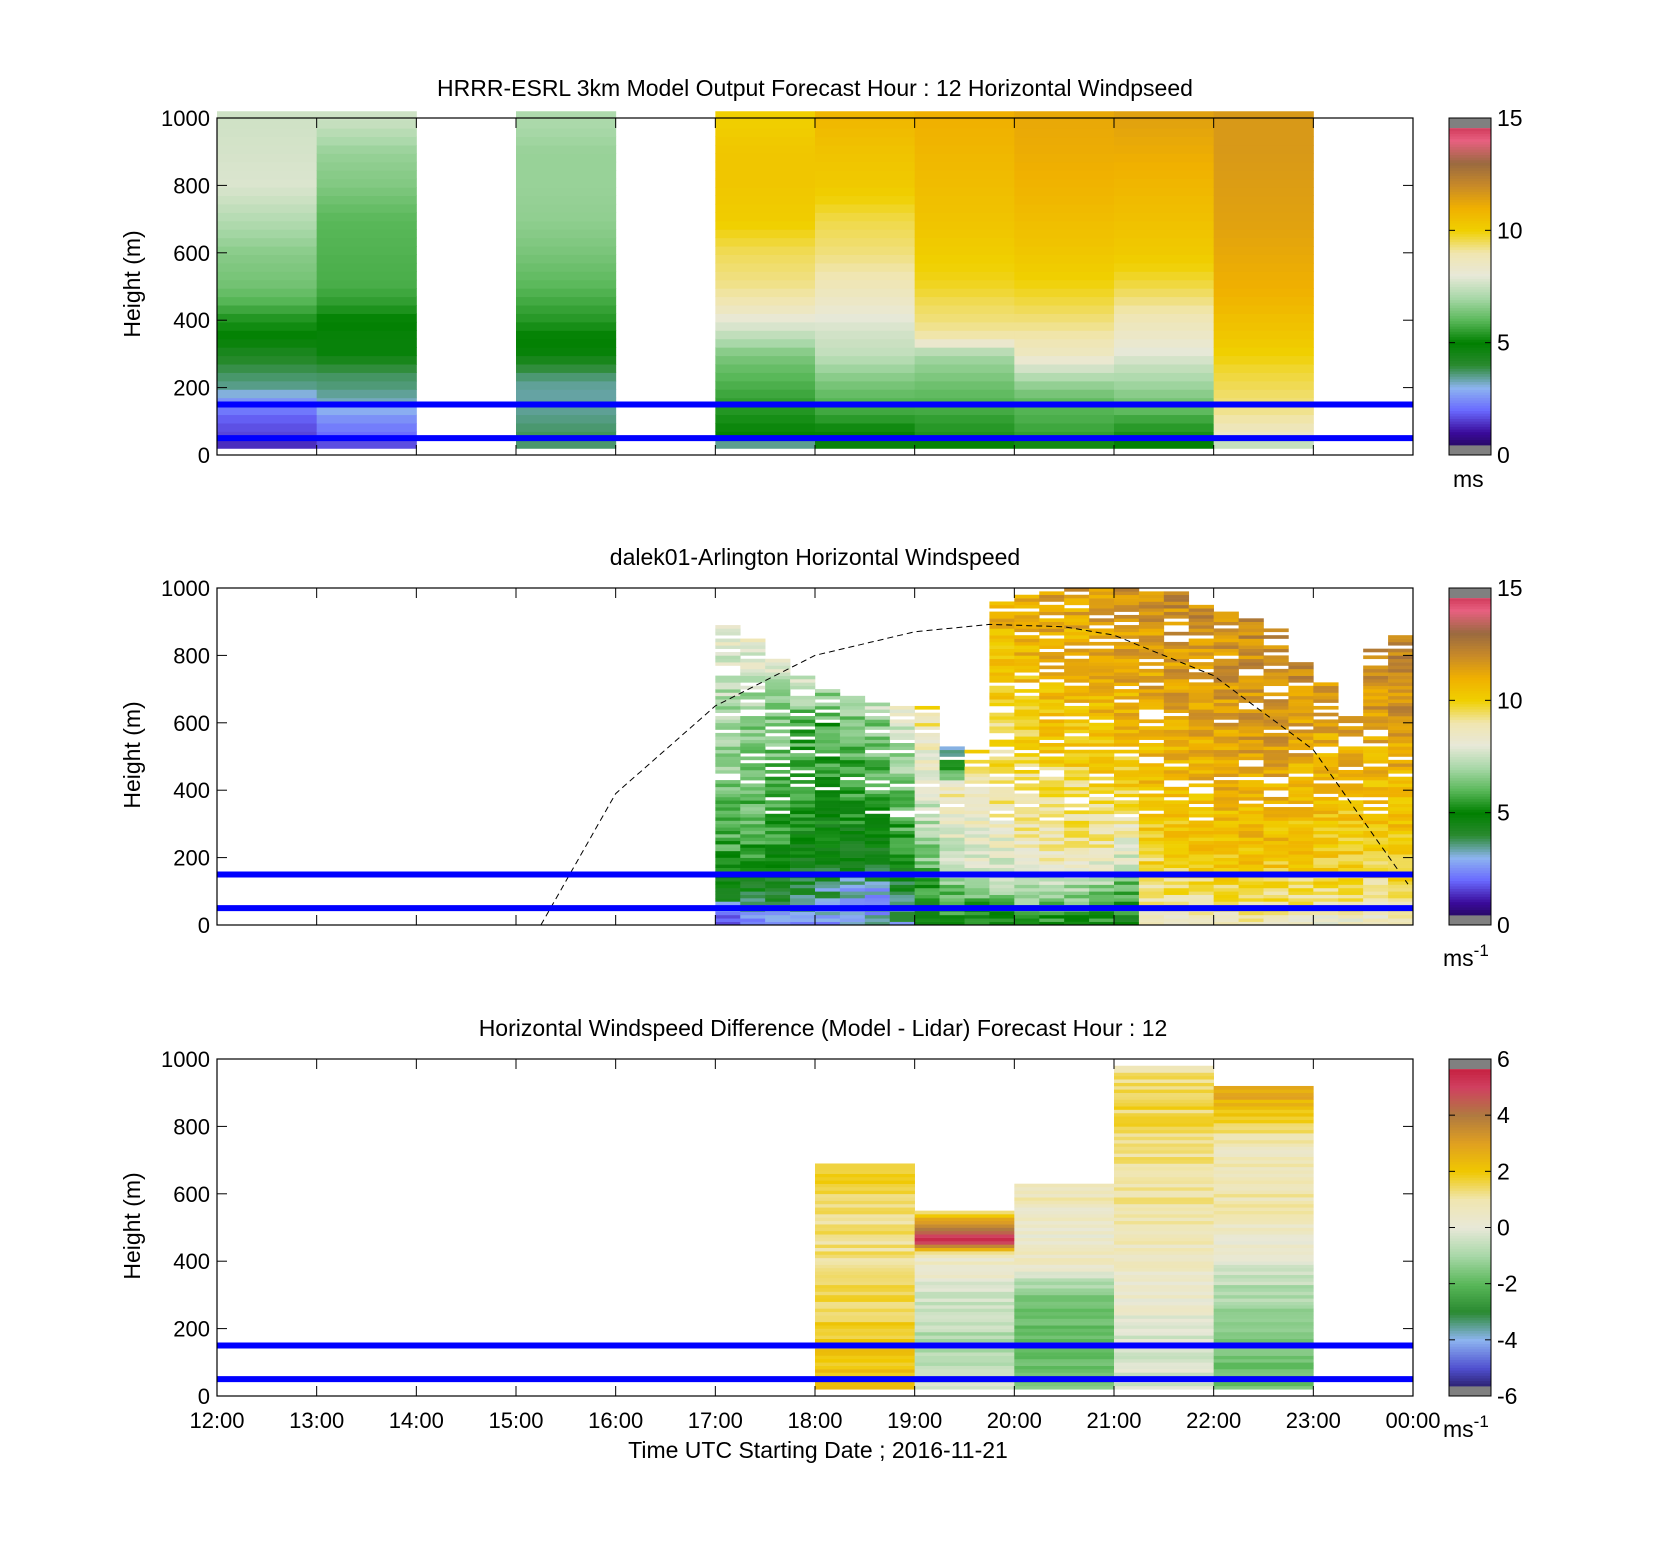  What do you see at coordinates (1507, 1284) in the screenshot?
I see `colorbar-tick-label: -2` at bounding box center [1507, 1284].